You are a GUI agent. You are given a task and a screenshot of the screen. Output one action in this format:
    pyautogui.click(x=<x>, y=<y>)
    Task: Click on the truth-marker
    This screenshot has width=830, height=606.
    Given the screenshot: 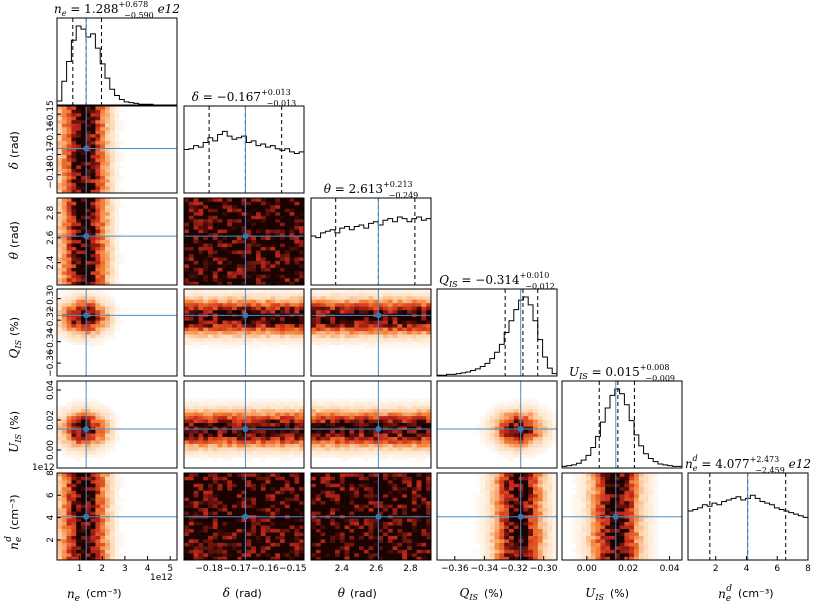 What is the action you would take?
    pyautogui.click(x=86, y=236)
    